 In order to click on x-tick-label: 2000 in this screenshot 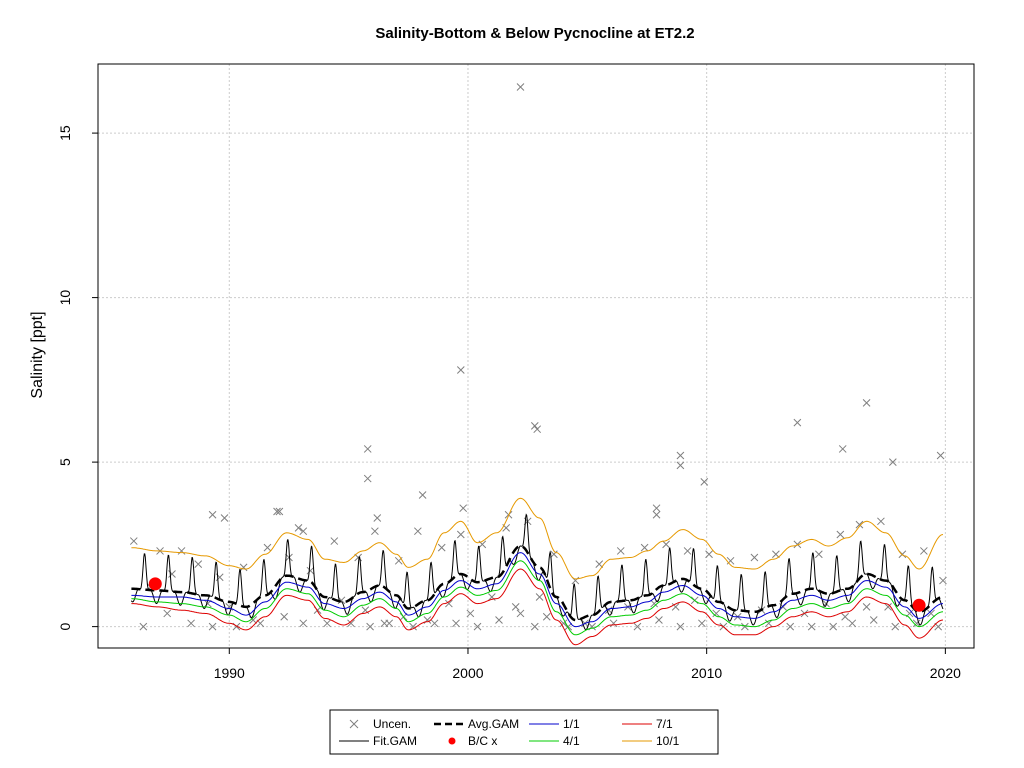, I will do `click(467, 673)`.